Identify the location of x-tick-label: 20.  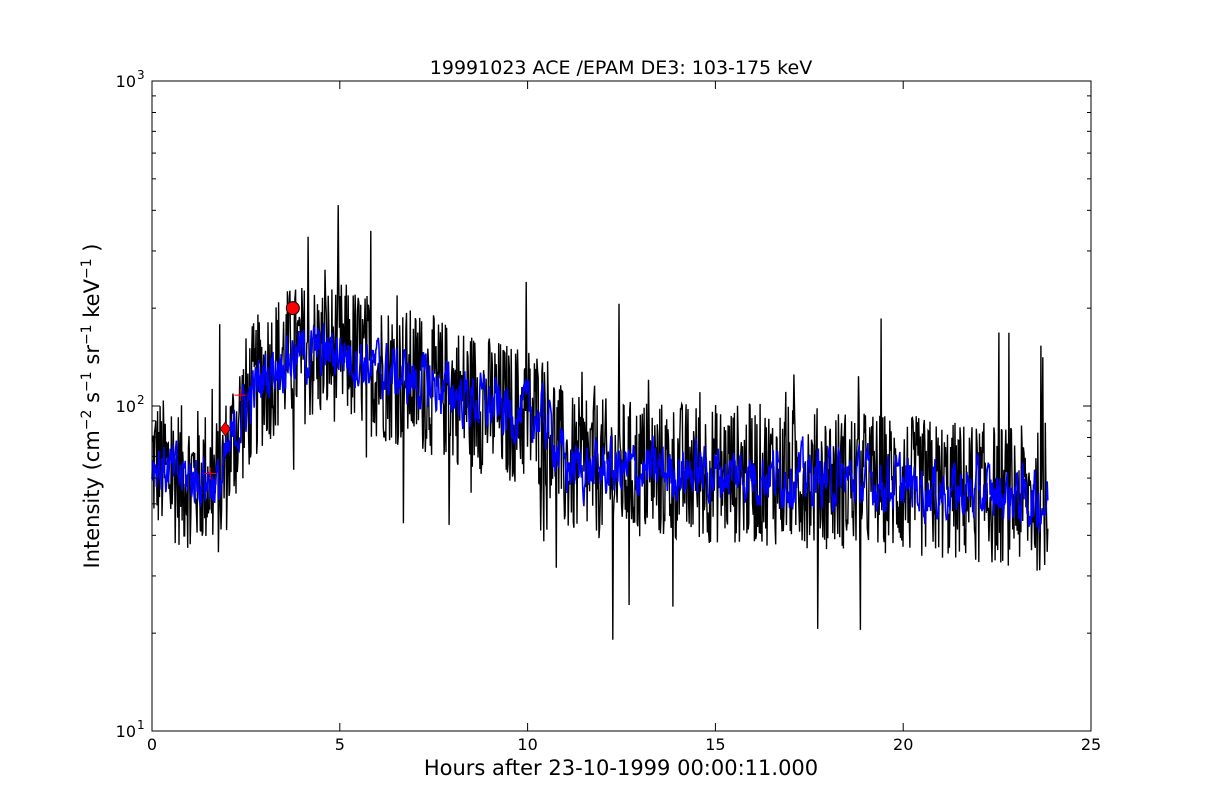
(903, 744).